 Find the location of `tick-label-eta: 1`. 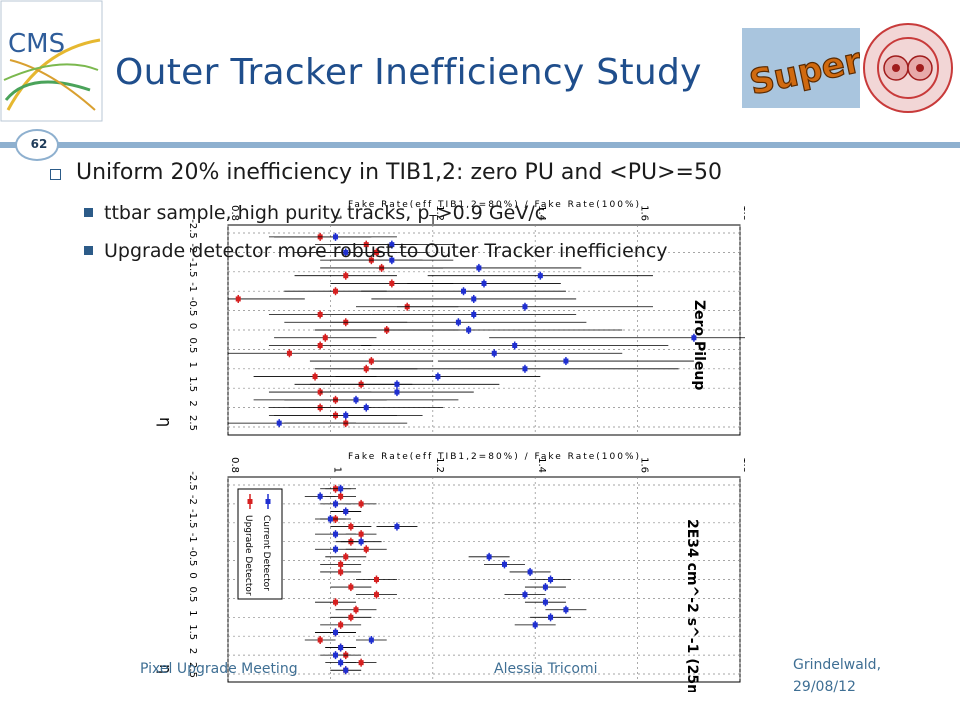

tick-label-eta: 1 is located at coordinates (192, 613).